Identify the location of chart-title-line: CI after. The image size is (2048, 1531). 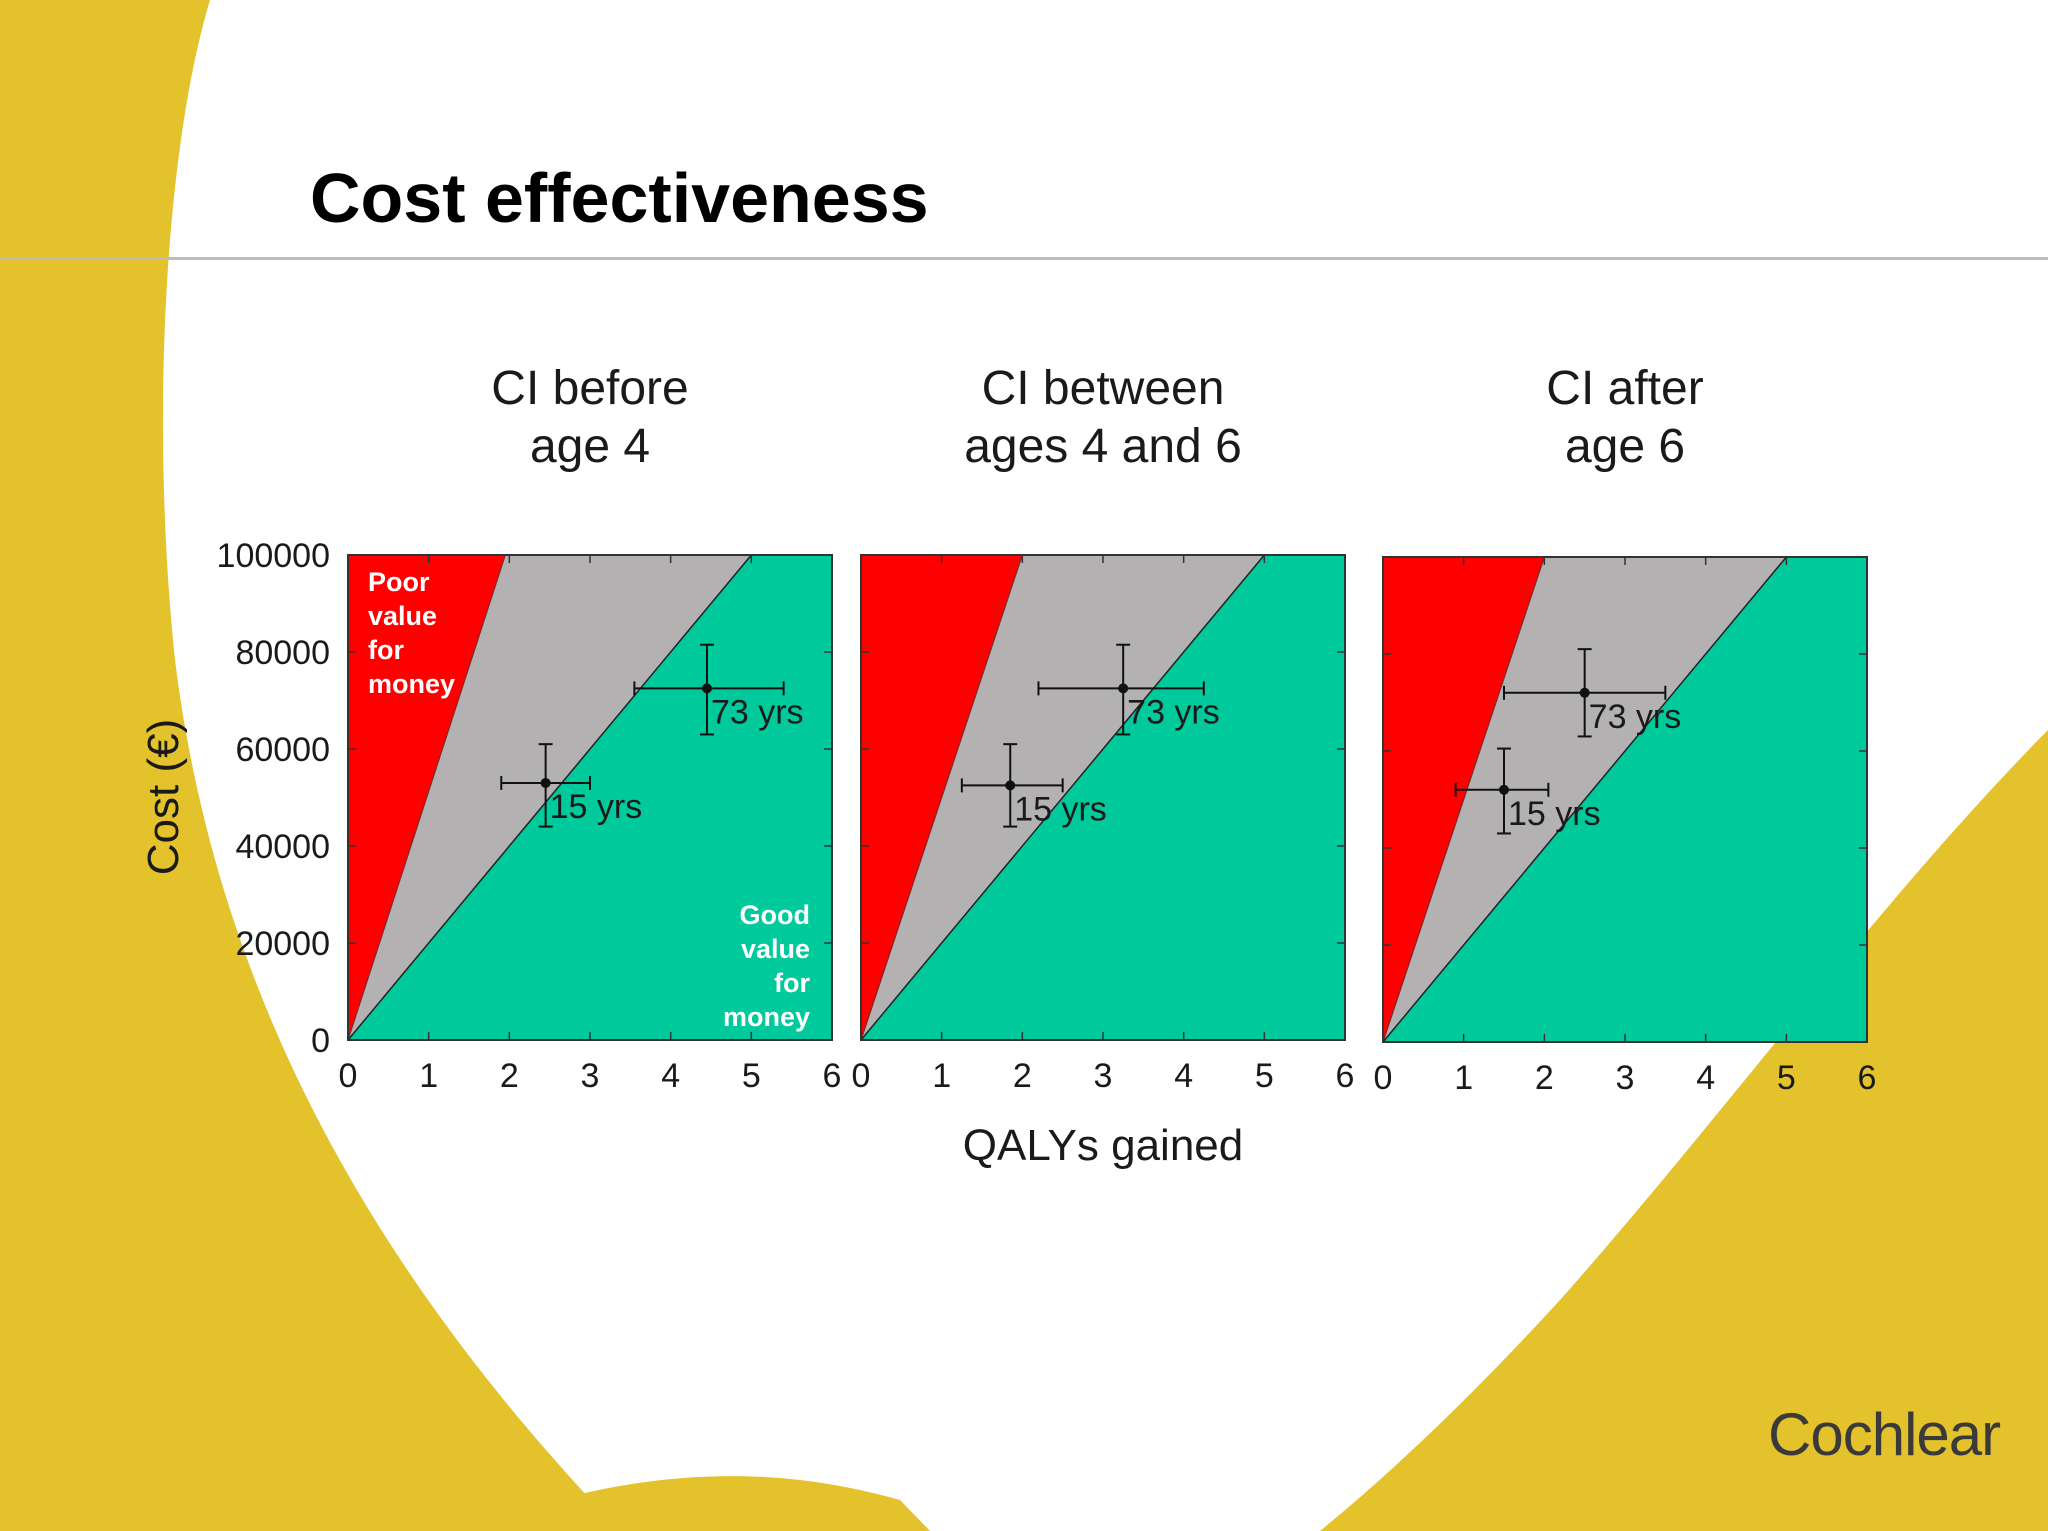
(1624, 388).